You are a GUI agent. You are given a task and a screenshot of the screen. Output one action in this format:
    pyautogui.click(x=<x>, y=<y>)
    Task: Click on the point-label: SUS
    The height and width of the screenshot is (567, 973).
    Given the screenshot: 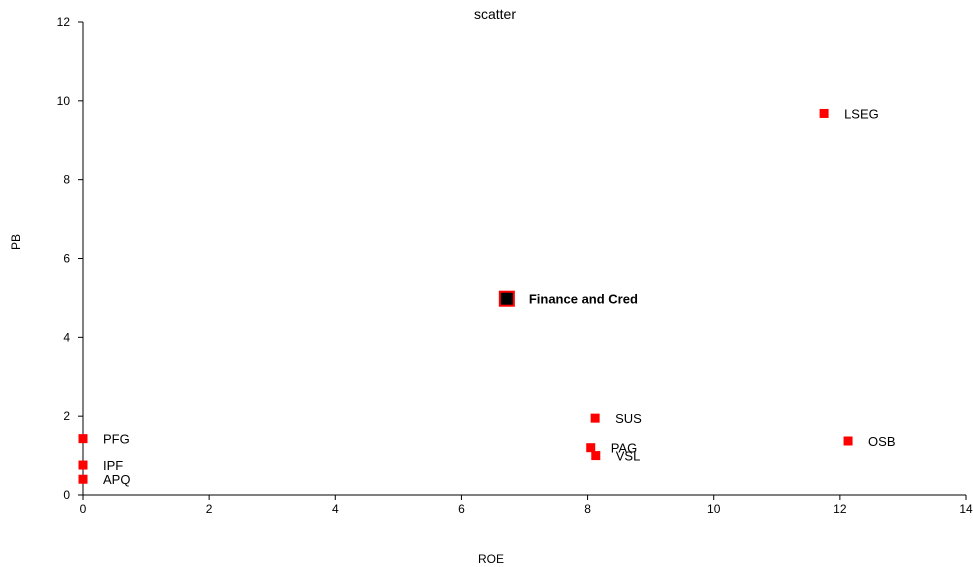 What is the action you would take?
    pyautogui.click(x=628, y=418)
    